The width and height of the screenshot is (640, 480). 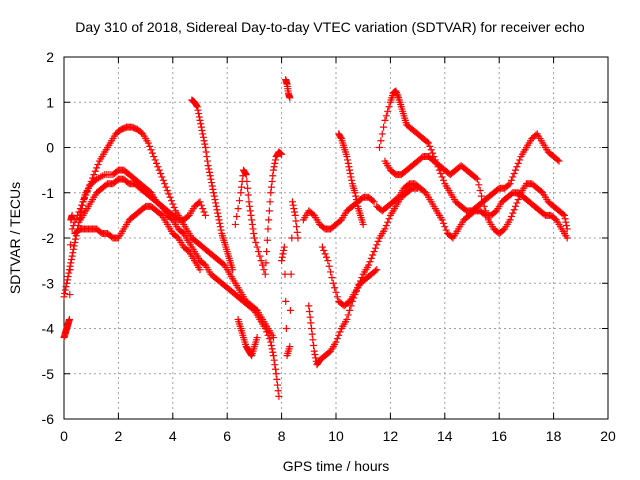 I want to click on series-track-e, so click(x=212, y=185).